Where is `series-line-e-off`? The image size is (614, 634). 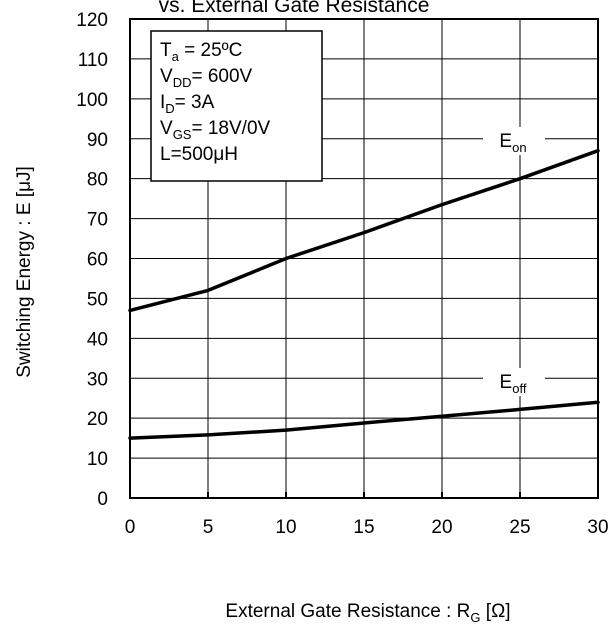 series-line-e-off is located at coordinates (364, 420).